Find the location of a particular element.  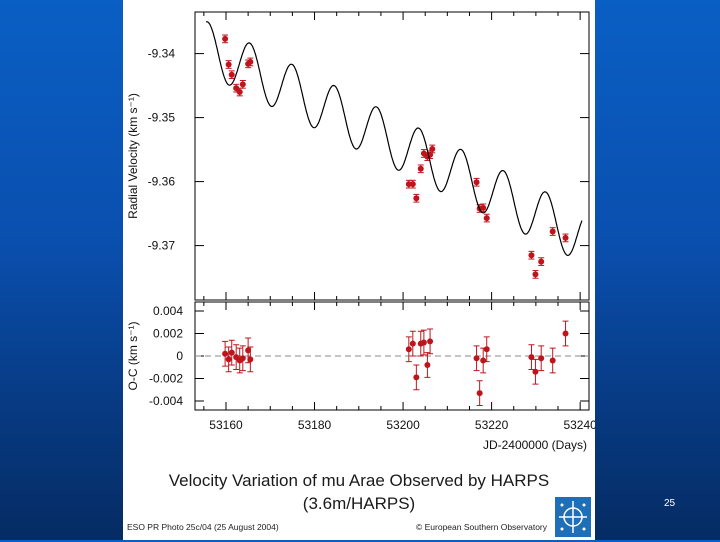

bottom-y-tick-label: 0.004 is located at coordinates (168, 311).